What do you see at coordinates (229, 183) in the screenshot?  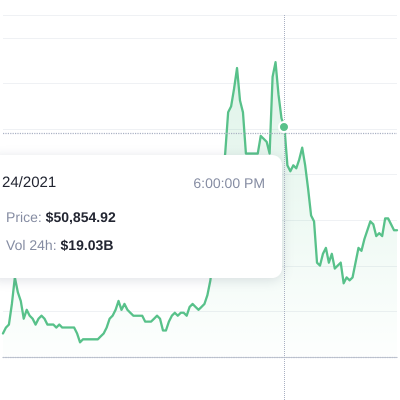 I see `annotation: 6:00:00 PM` at bounding box center [229, 183].